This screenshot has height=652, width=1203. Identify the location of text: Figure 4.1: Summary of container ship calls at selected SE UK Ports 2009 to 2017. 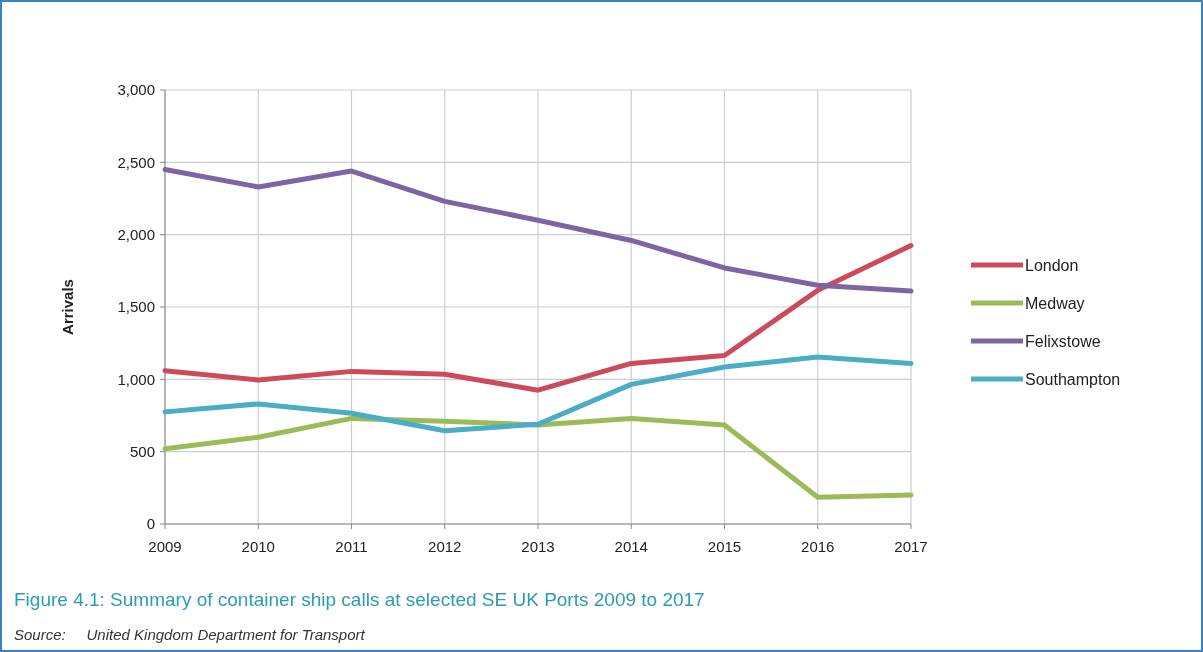
(359, 599).